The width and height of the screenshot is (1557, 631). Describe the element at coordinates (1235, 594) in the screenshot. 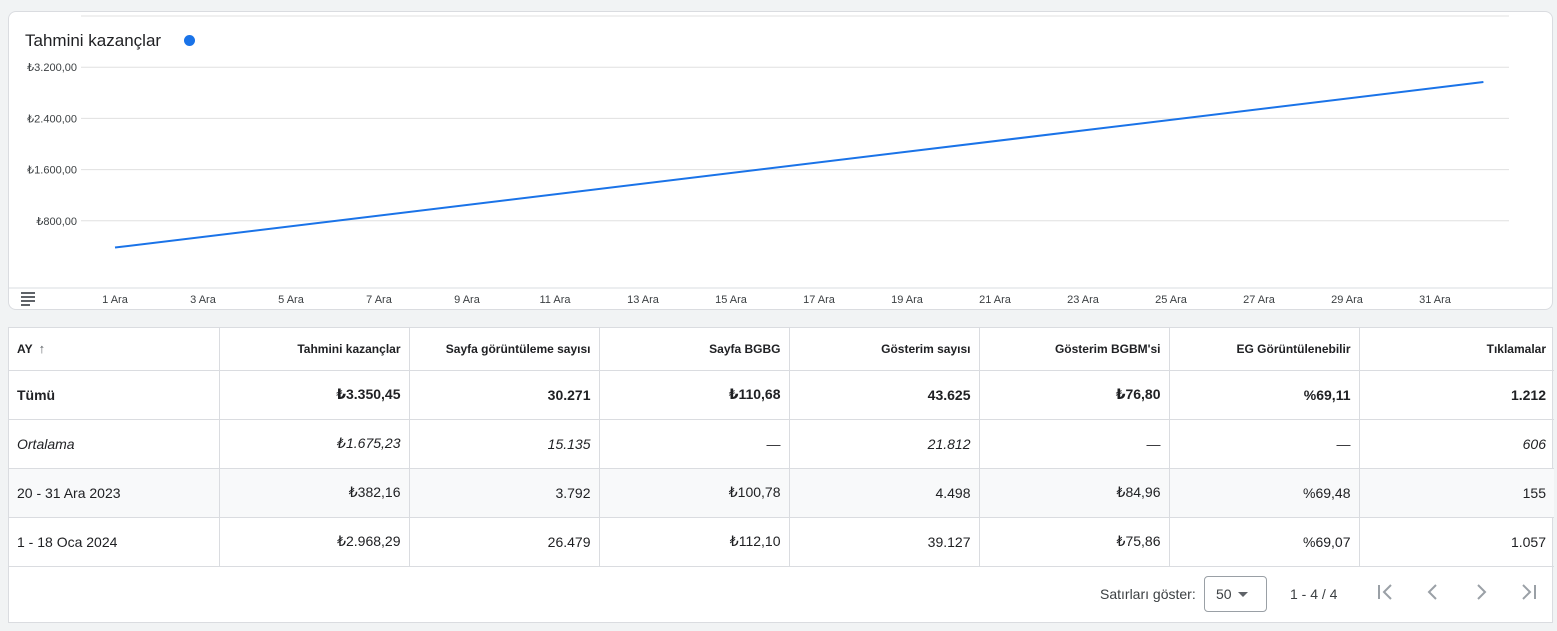

I see `rows-per-page-select: 50` at that location.